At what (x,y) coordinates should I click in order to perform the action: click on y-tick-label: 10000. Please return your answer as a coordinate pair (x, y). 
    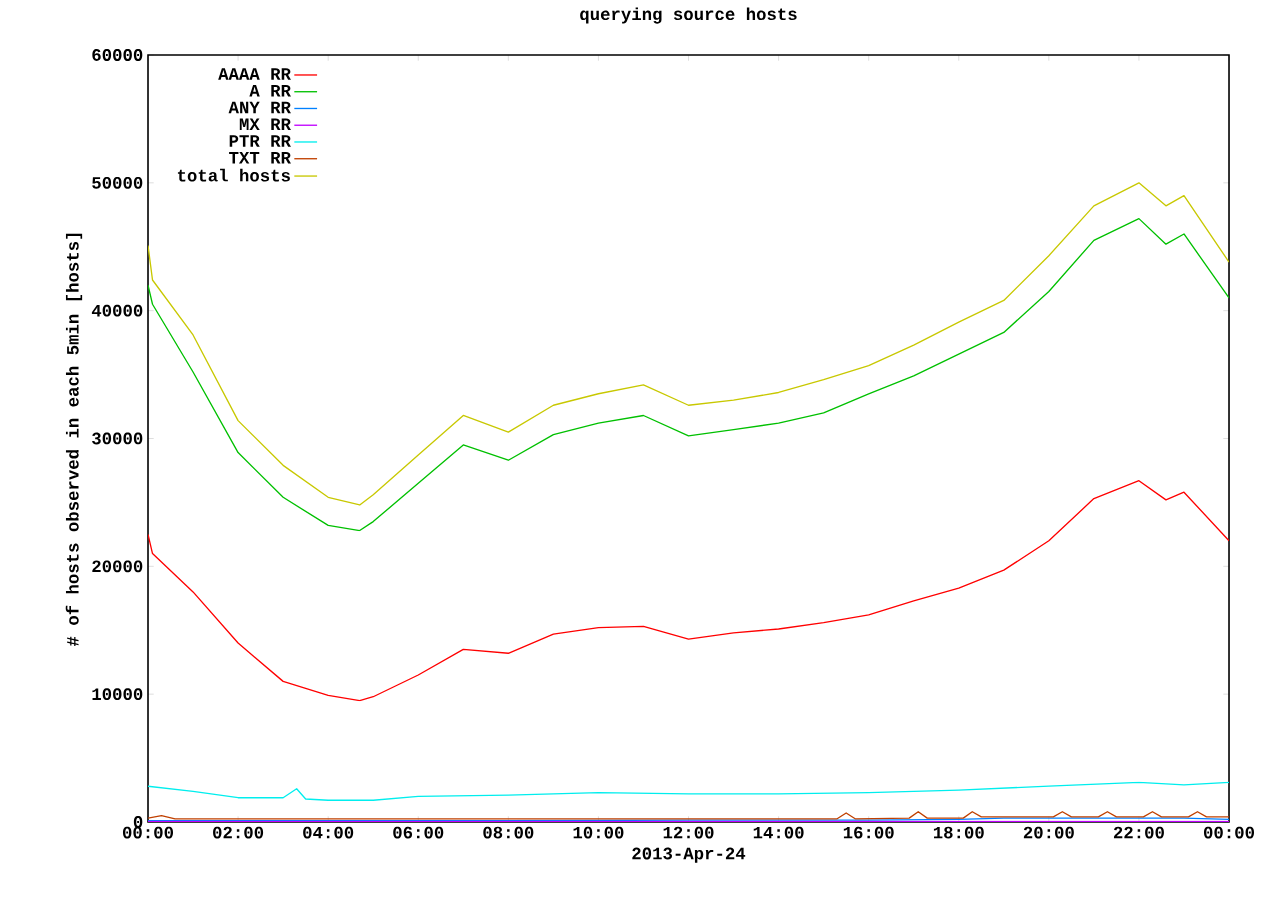
    Looking at the image, I should click on (117, 694).